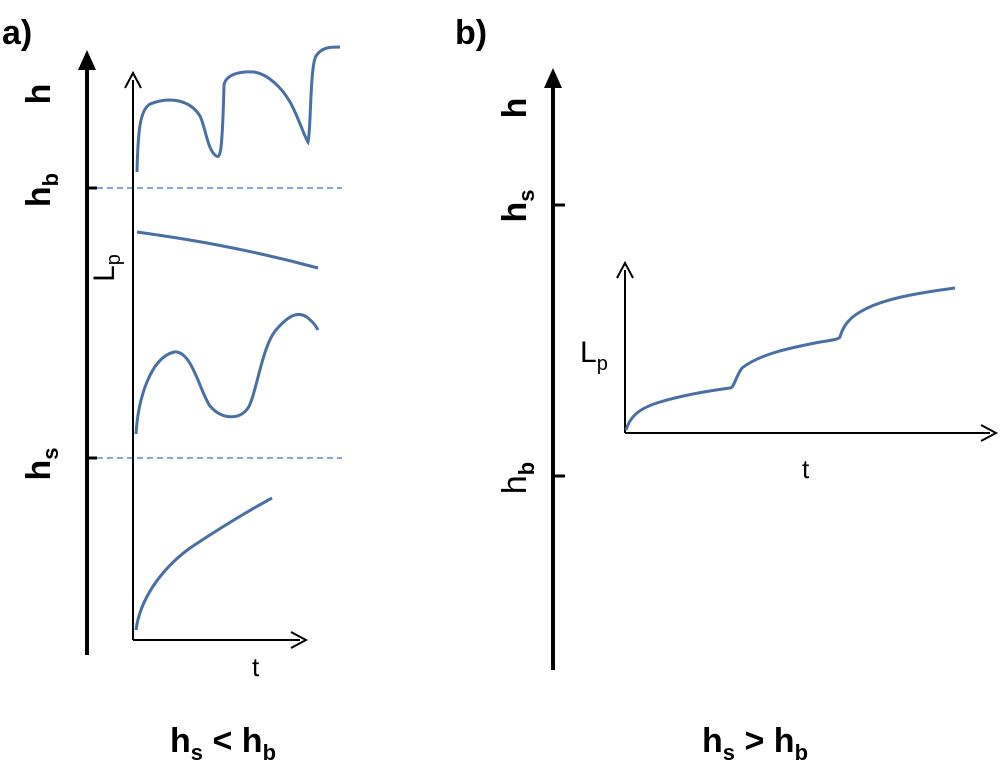 This screenshot has height=762, width=1000. Describe the element at coordinates (256, 667) in the screenshot. I see `panel-a-t-label: t` at that location.